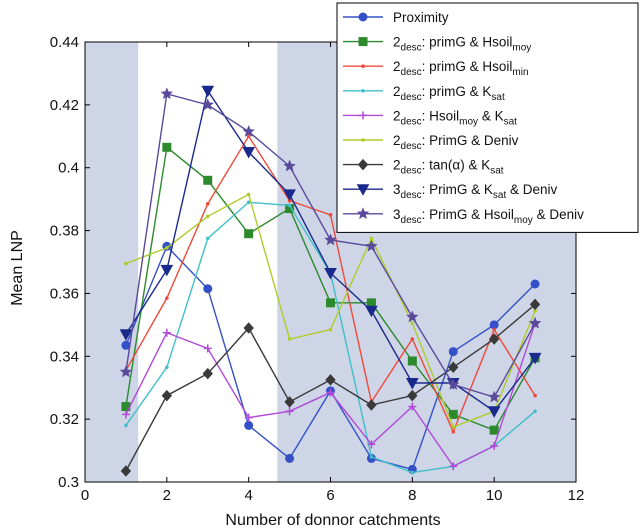  I want to click on legend-label-part: : PrimG & Deniv, so click(470, 140).